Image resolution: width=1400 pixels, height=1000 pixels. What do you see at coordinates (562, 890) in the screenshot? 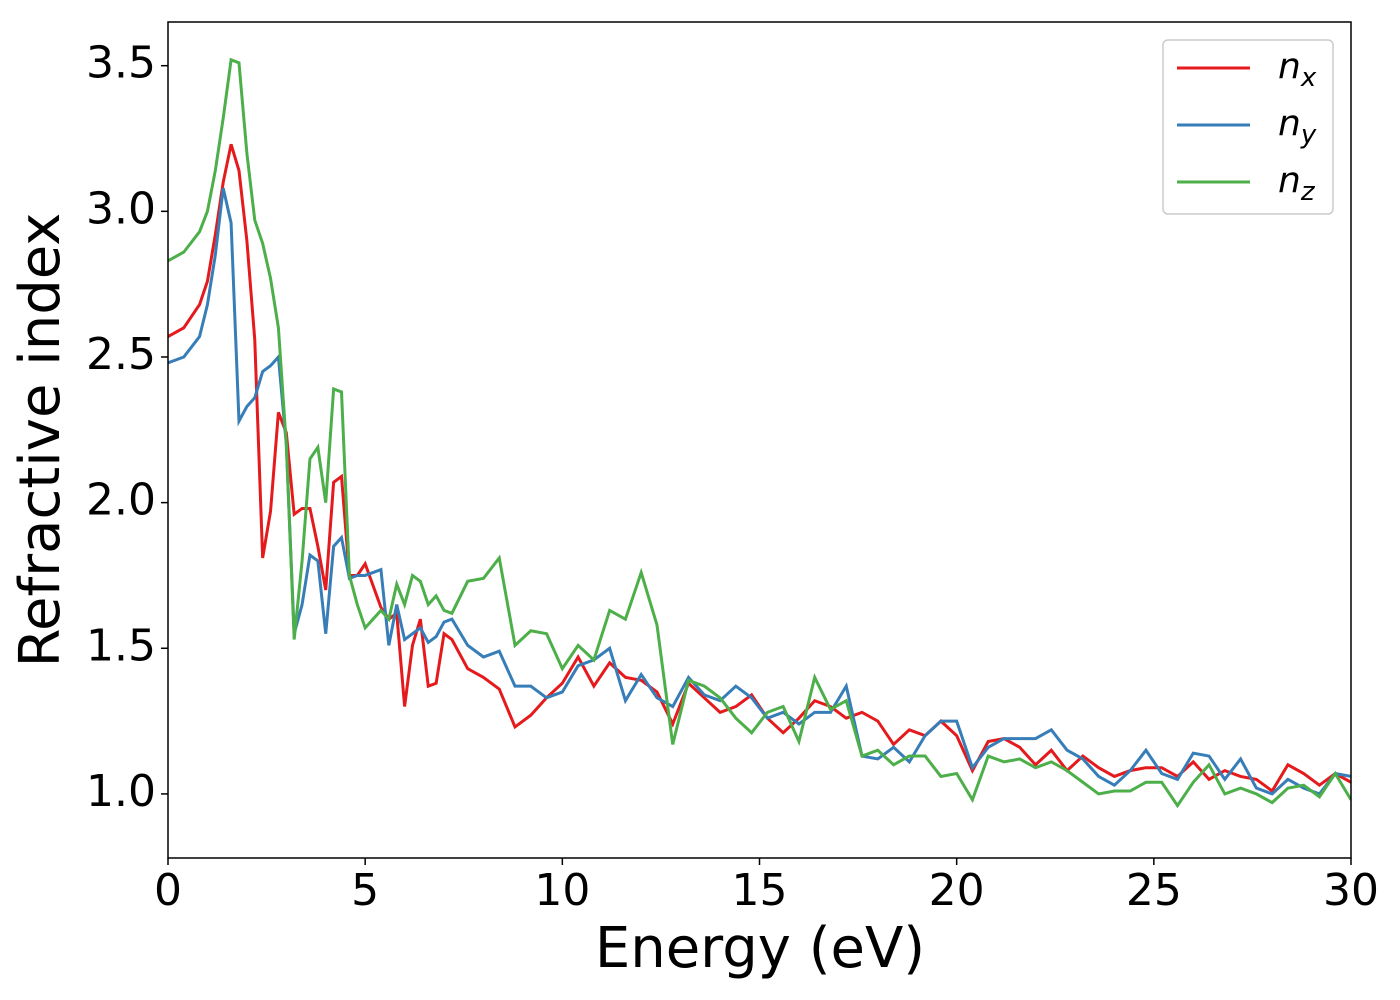
I see `x-tick-label: 10` at bounding box center [562, 890].